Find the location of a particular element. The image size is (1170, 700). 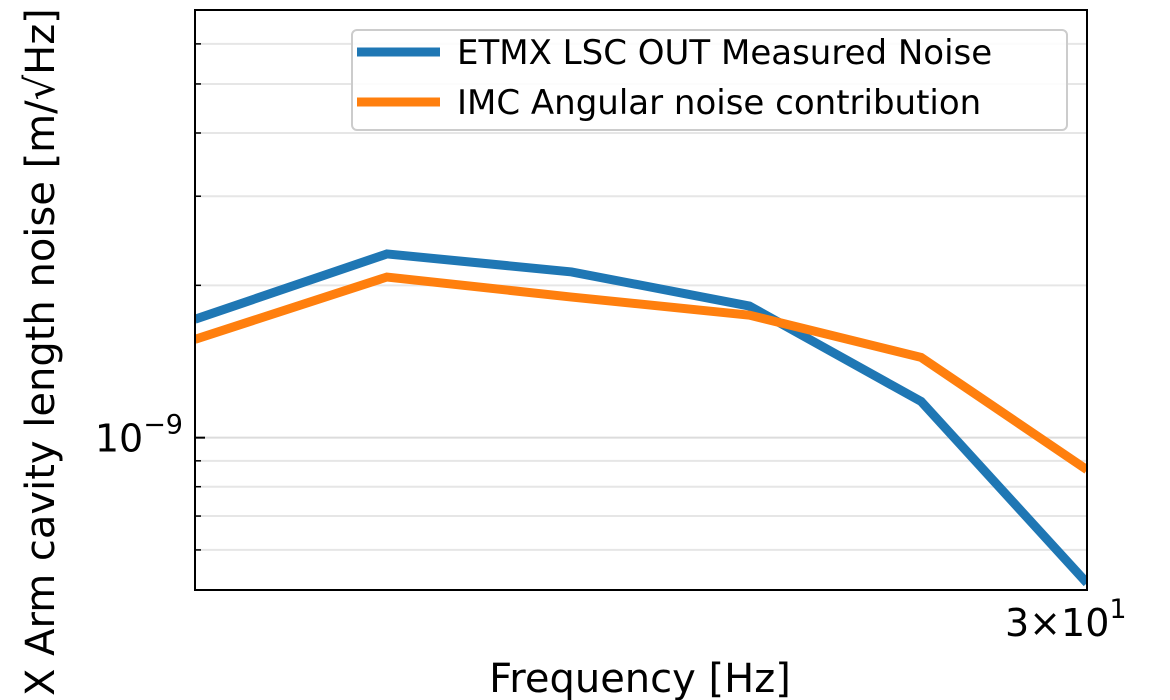

y-tick-label: 10−9 is located at coordinates (139, 435).